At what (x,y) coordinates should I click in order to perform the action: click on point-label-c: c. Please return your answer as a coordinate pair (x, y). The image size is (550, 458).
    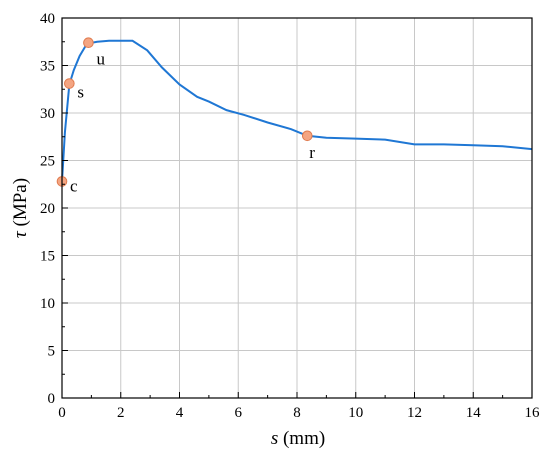
    Looking at the image, I should click on (74, 185).